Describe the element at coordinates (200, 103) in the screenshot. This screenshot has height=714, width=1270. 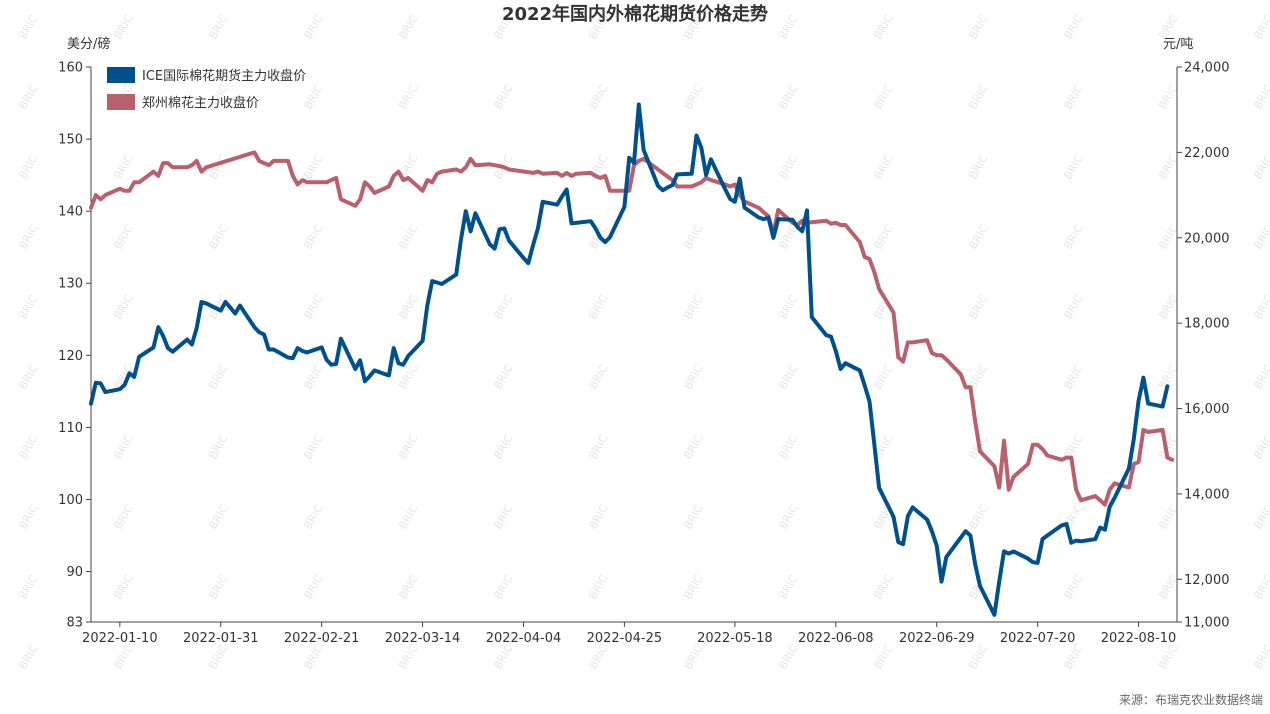
I see `legend-label-zce: 郑州棉花主力收盘价` at that location.